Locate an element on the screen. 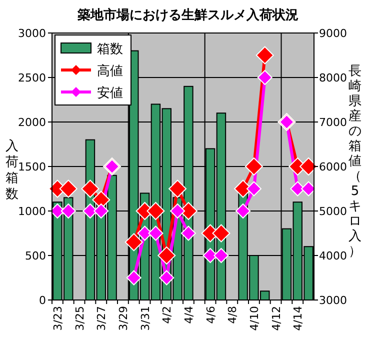  legend-label: 高値 is located at coordinates (110, 71).